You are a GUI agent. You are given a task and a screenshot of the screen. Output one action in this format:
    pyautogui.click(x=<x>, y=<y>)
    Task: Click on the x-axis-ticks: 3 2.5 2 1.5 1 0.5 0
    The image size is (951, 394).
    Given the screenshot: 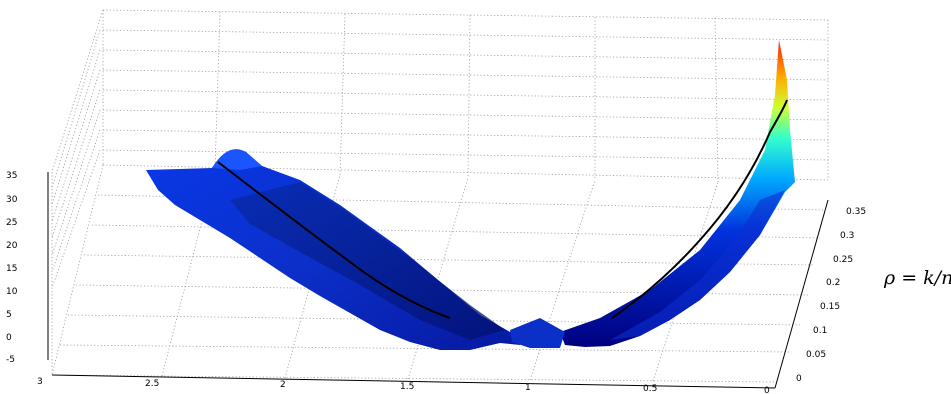 What is the action you would take?
    pyautogui.click(x=403, y=385)
    